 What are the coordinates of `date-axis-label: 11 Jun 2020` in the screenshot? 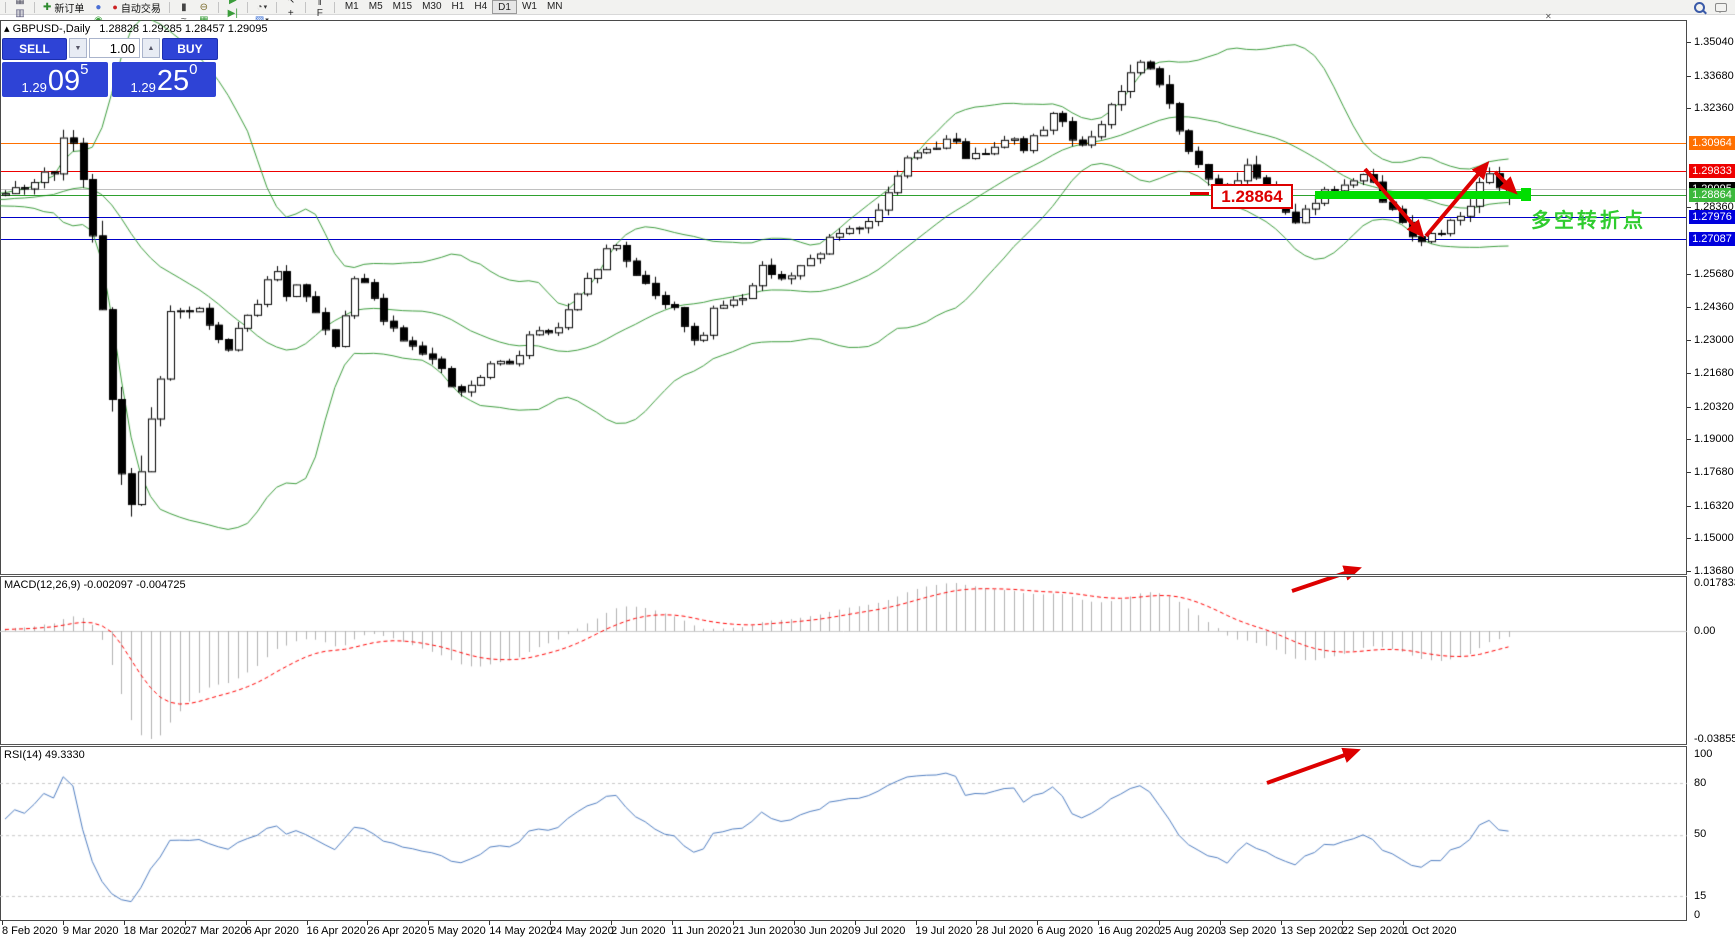 It's located at (701, 931).